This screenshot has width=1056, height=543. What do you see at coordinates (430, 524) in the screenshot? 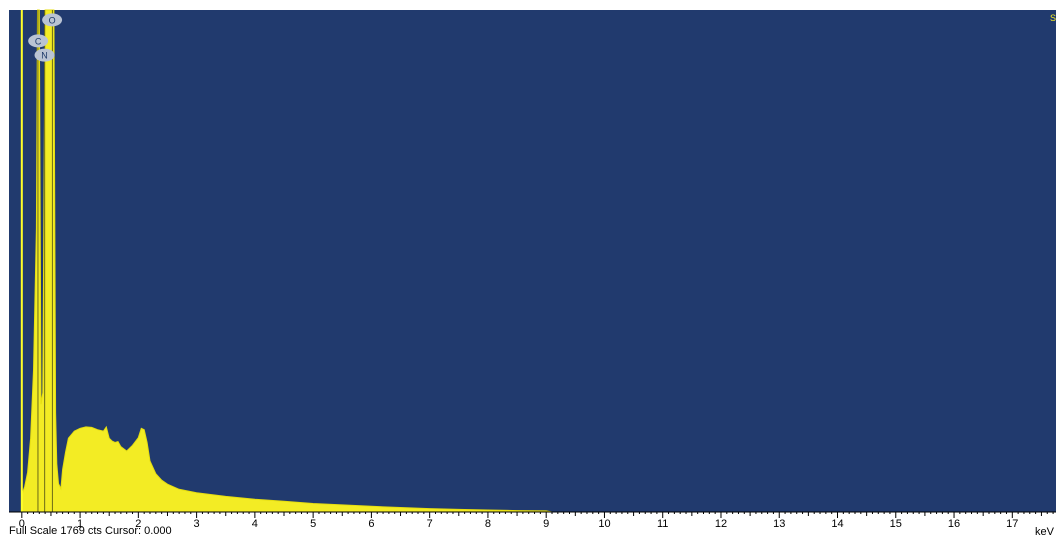
I see `x-tick-label: 7` at bounding box center [430, 524].